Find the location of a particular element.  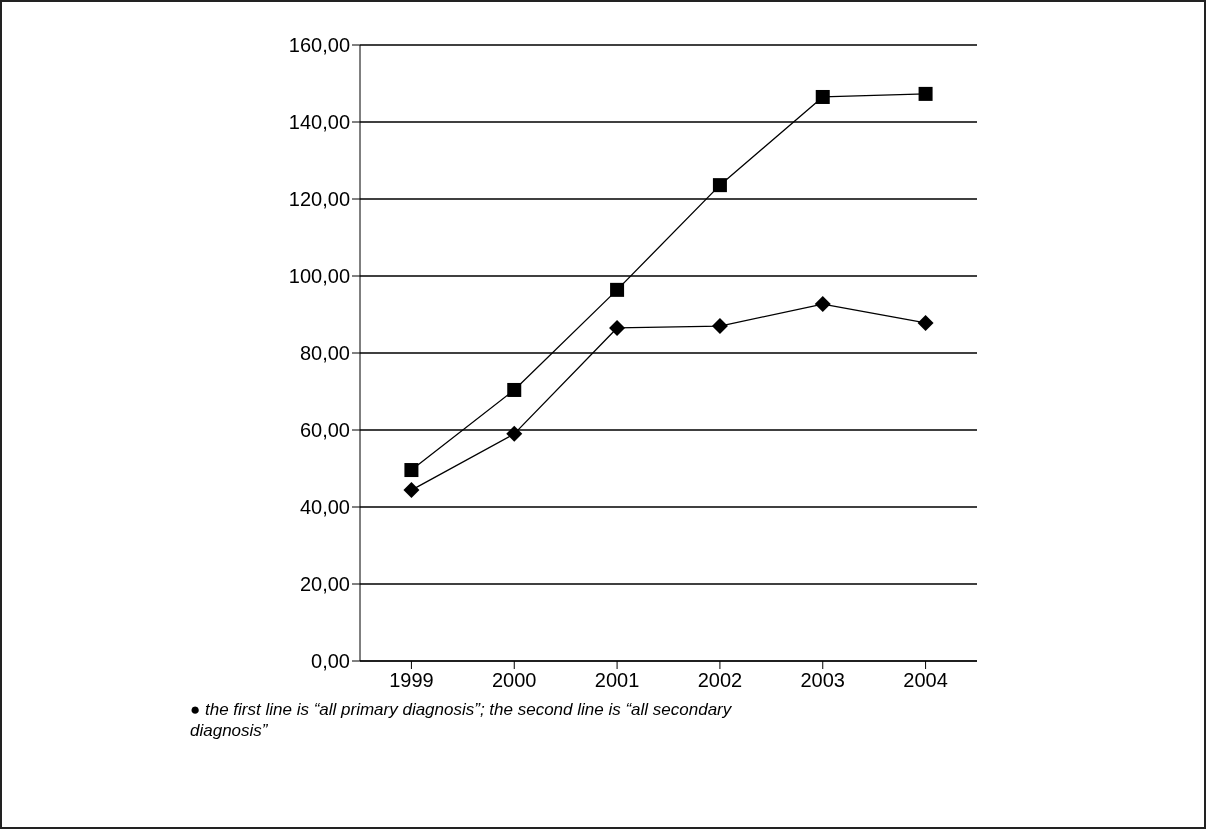

y-tick-label: 80,00 is located at coordinates (324, 353).